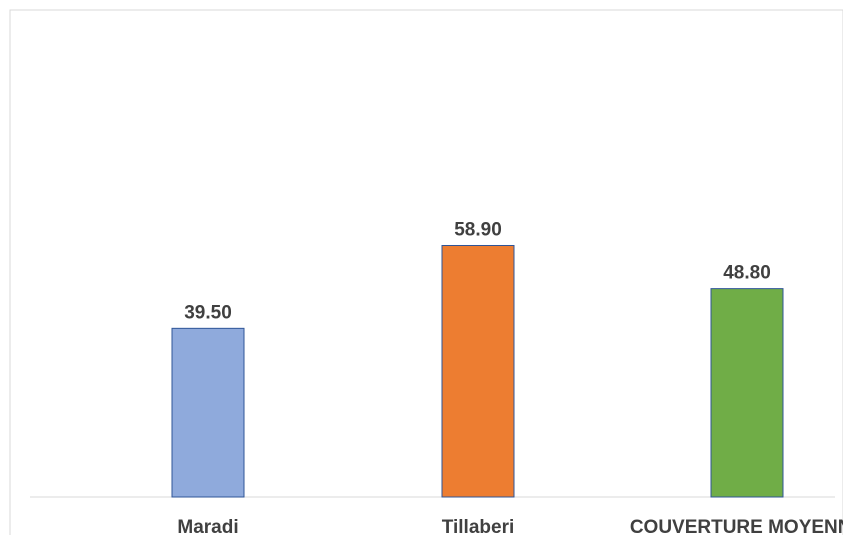 This screenshot has width=843, height=535. Describe the element at coordinates (208, 312) in the screenshot. I see `value-label-maradi: 39.50` at that location.